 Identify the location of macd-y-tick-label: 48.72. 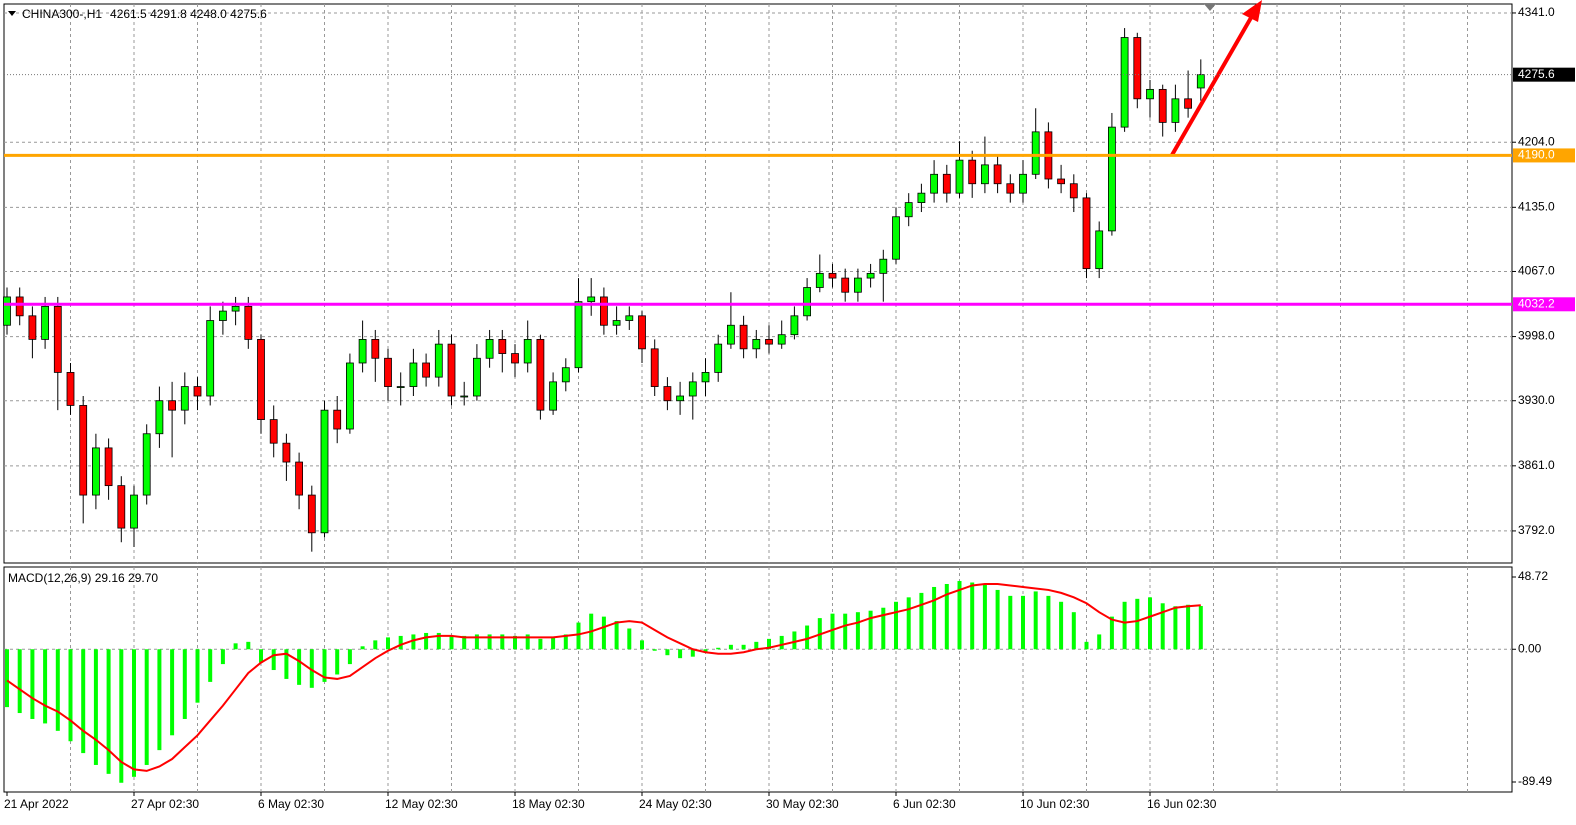
(1533, 576).